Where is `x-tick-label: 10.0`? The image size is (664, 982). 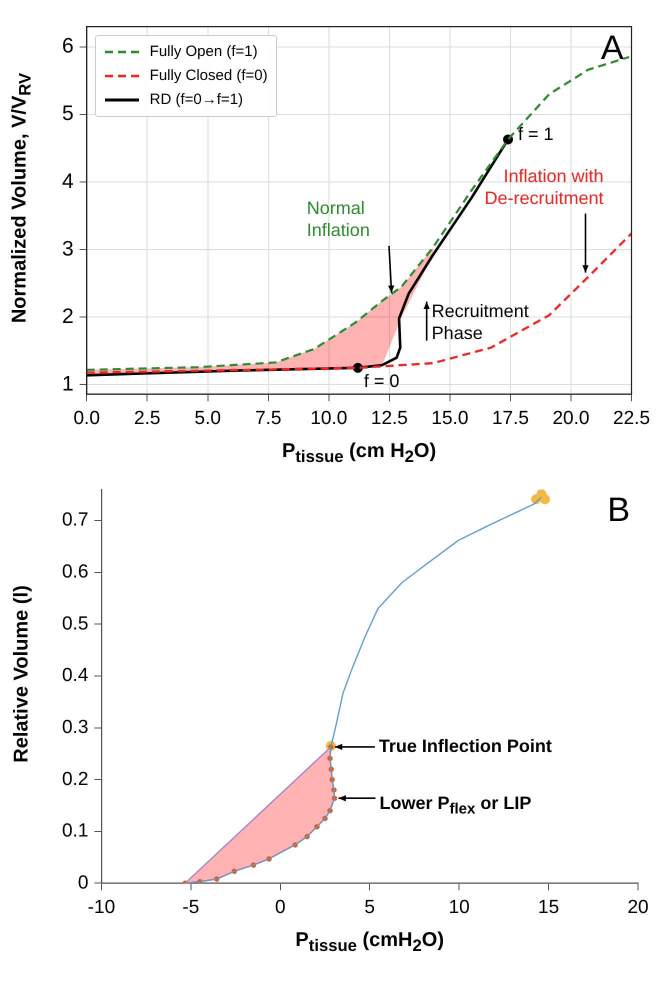
x-tick-label: 10.0 is located at coordinates (329, 418).